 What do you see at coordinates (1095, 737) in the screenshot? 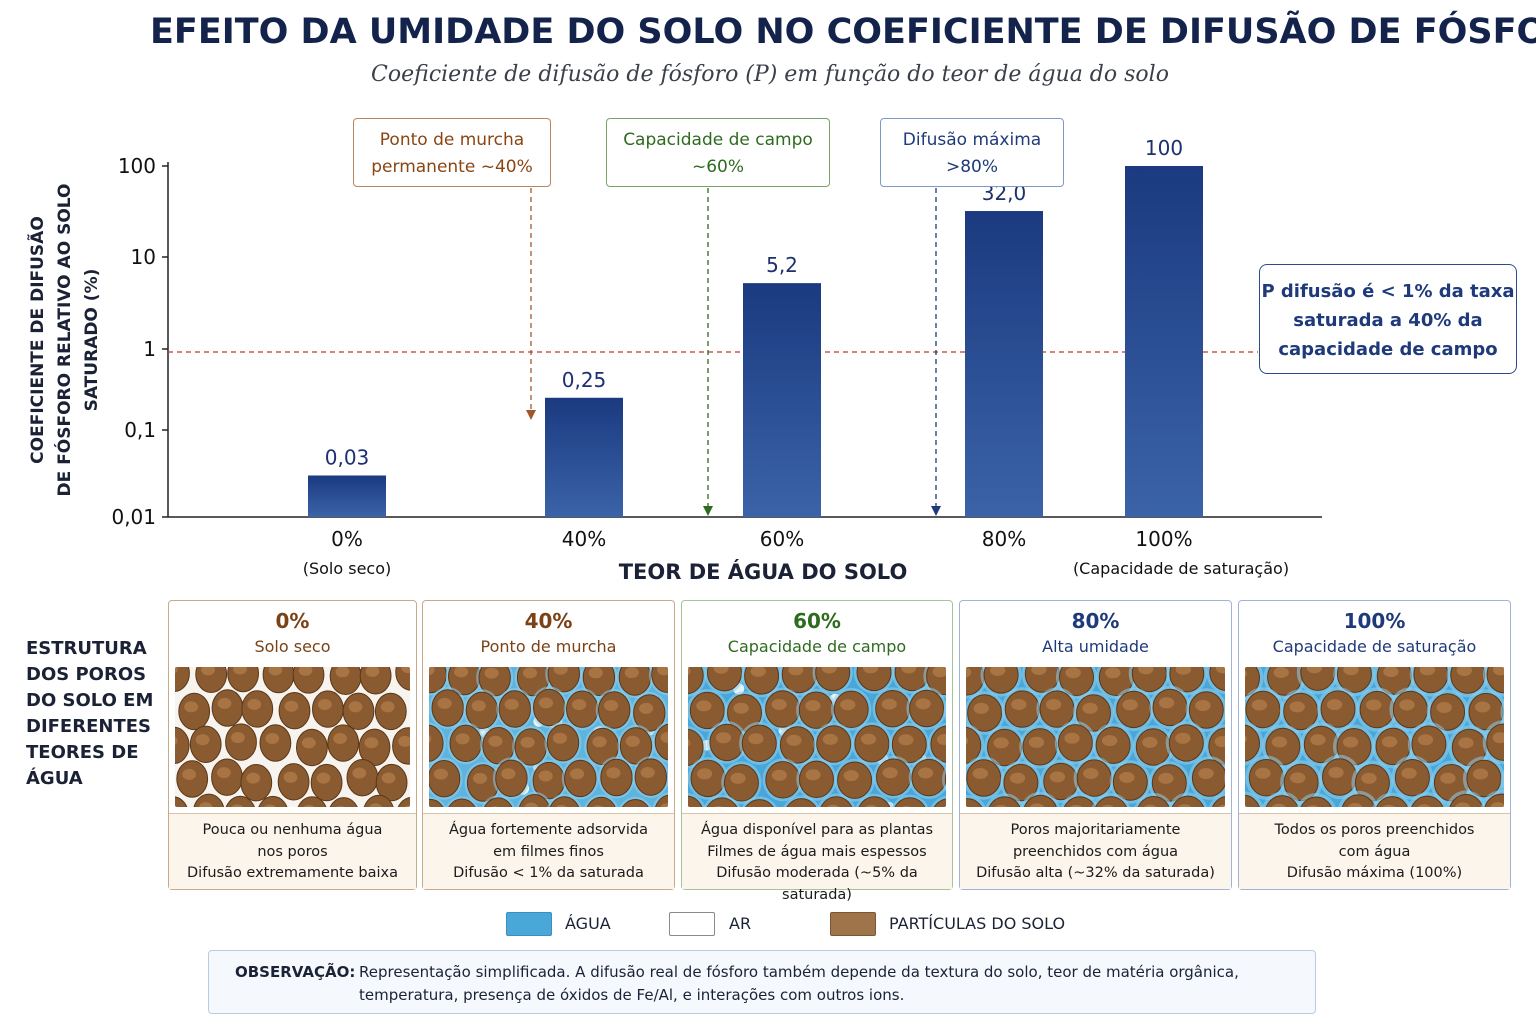
I see `soil-particles-svg` at bounding box center [1095, 737].